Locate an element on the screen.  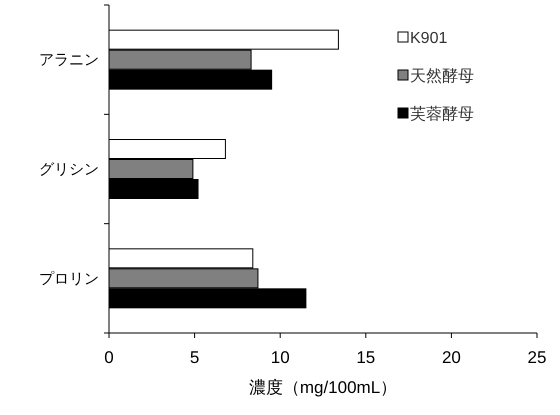
y-tick-label: プロリン is located at coordinates (69, 279).